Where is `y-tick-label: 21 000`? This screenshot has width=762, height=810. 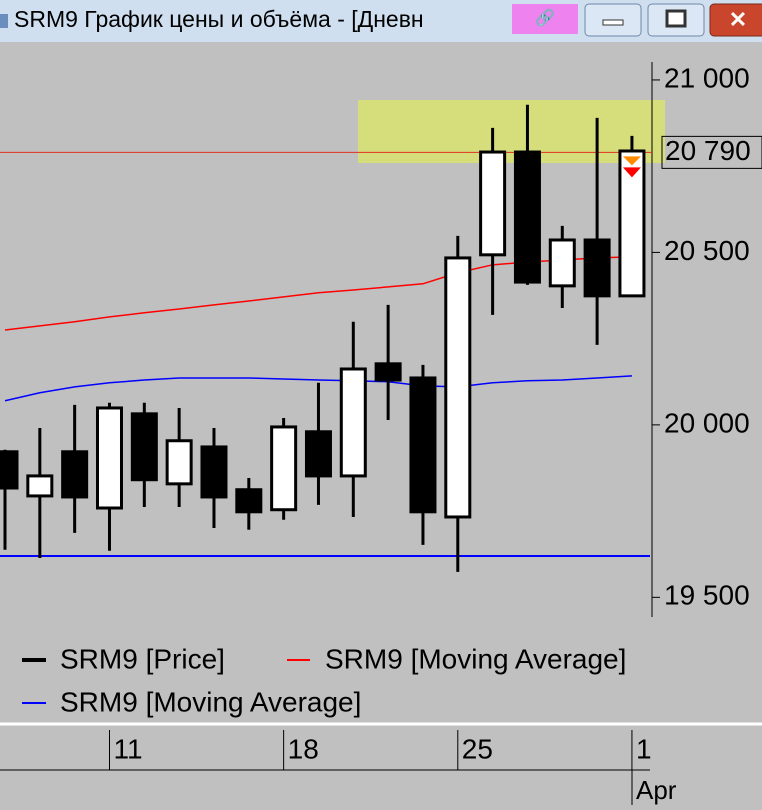 y-tick-label: 21 000 is located at coordinates (707, 77).